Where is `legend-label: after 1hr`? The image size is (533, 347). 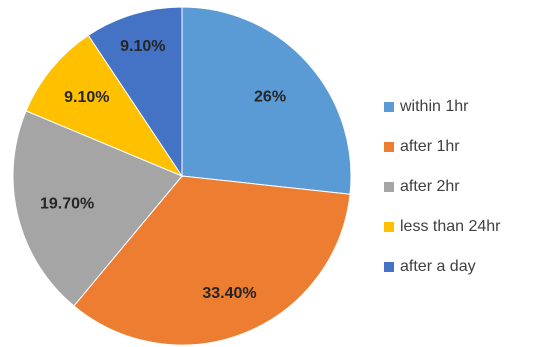
legend-label: after 1hr is located at coordinates (430, 146).